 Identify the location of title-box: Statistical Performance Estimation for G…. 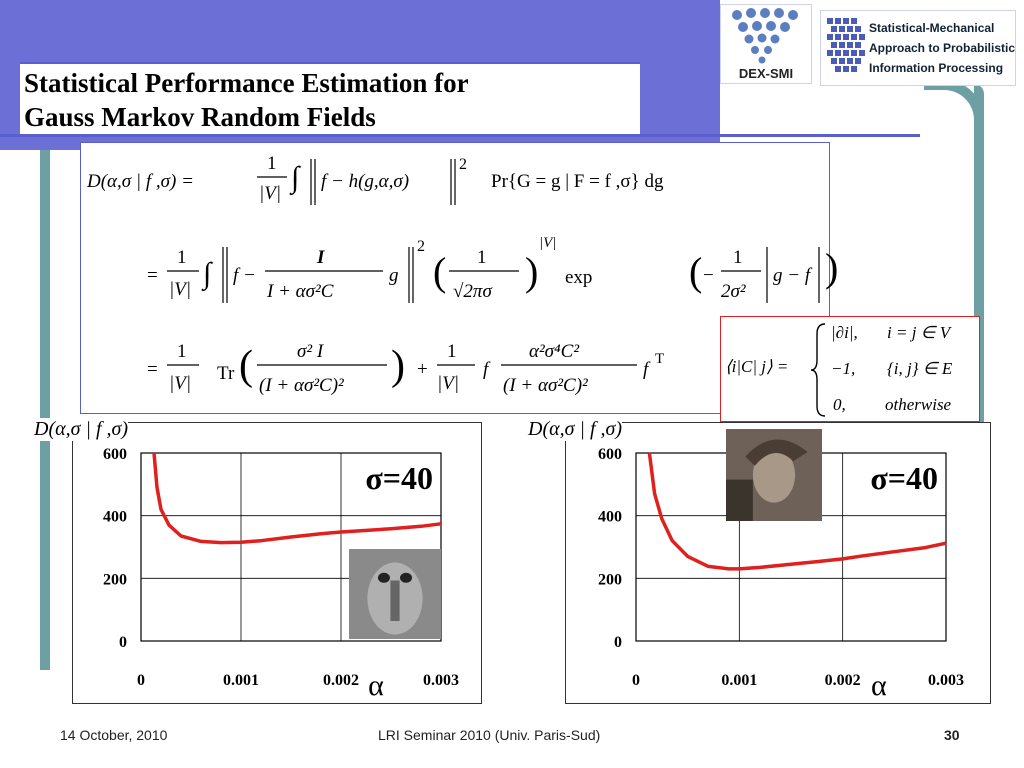
(330, 99).